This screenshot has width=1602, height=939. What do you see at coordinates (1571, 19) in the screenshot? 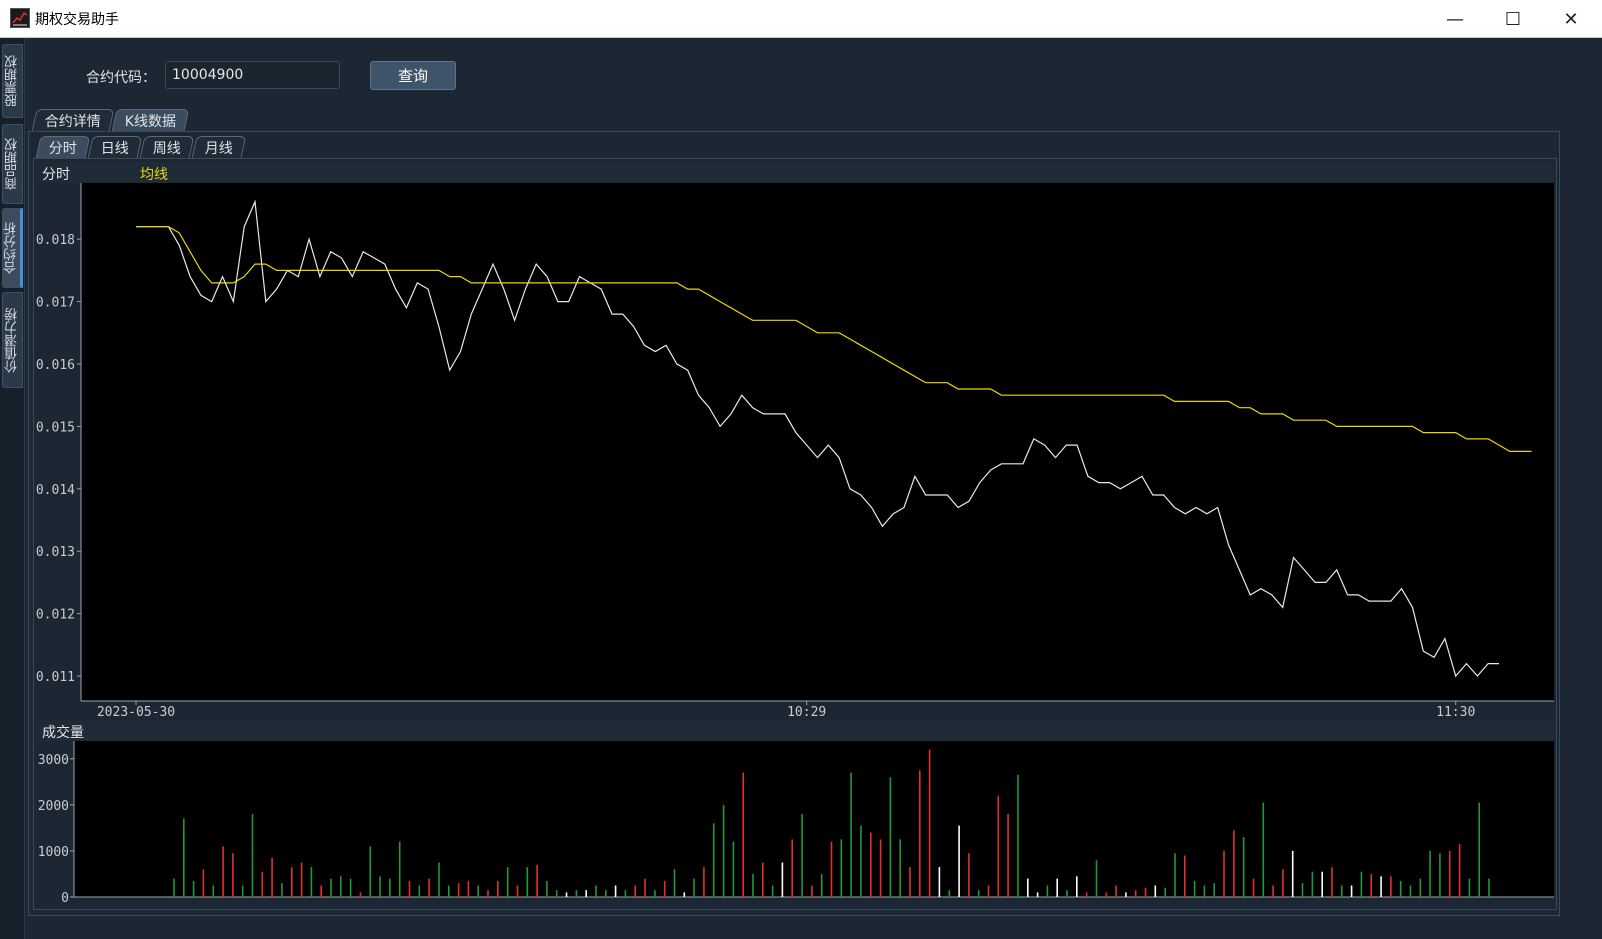
I see `close-button: ✕` at bounding box center [1571, 19].